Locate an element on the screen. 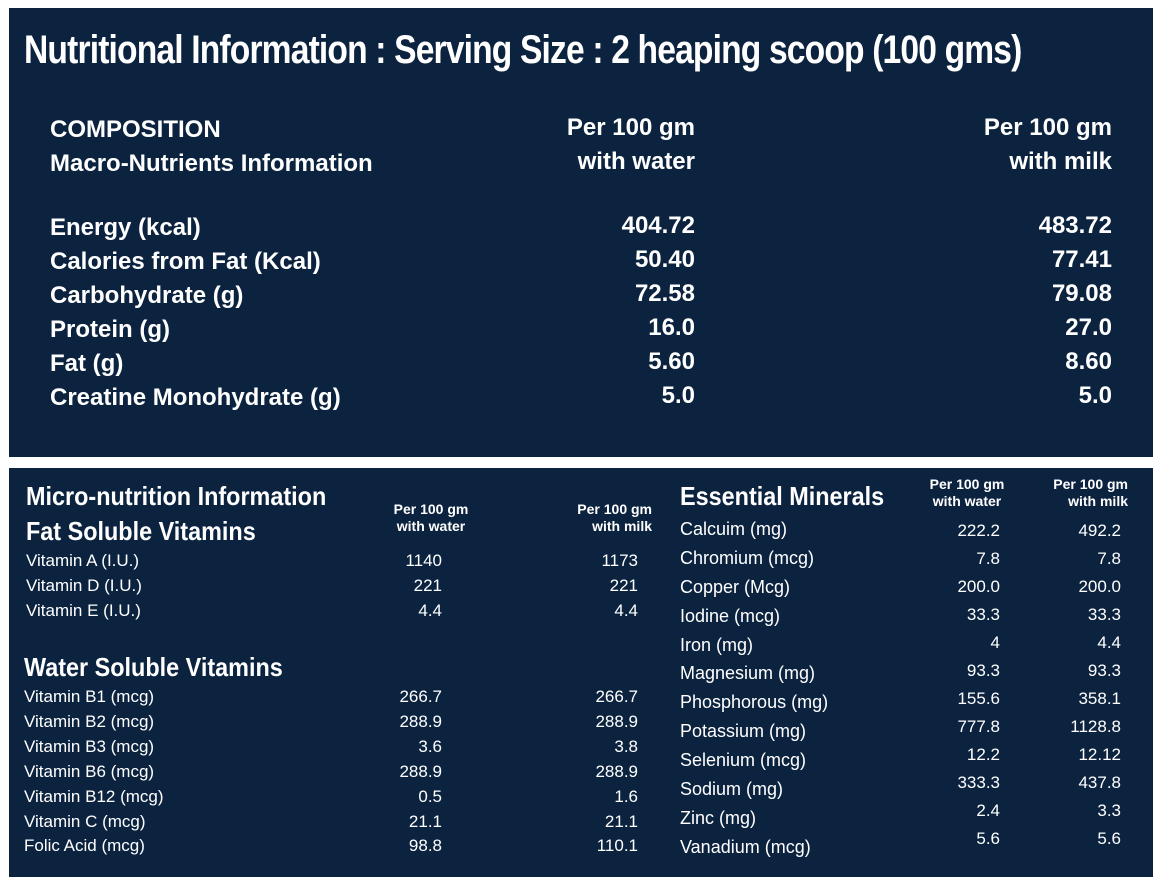 This screenshot has width=1162, height=883. vitamin-milk: 4.4 is located at coordinates (626, 610).